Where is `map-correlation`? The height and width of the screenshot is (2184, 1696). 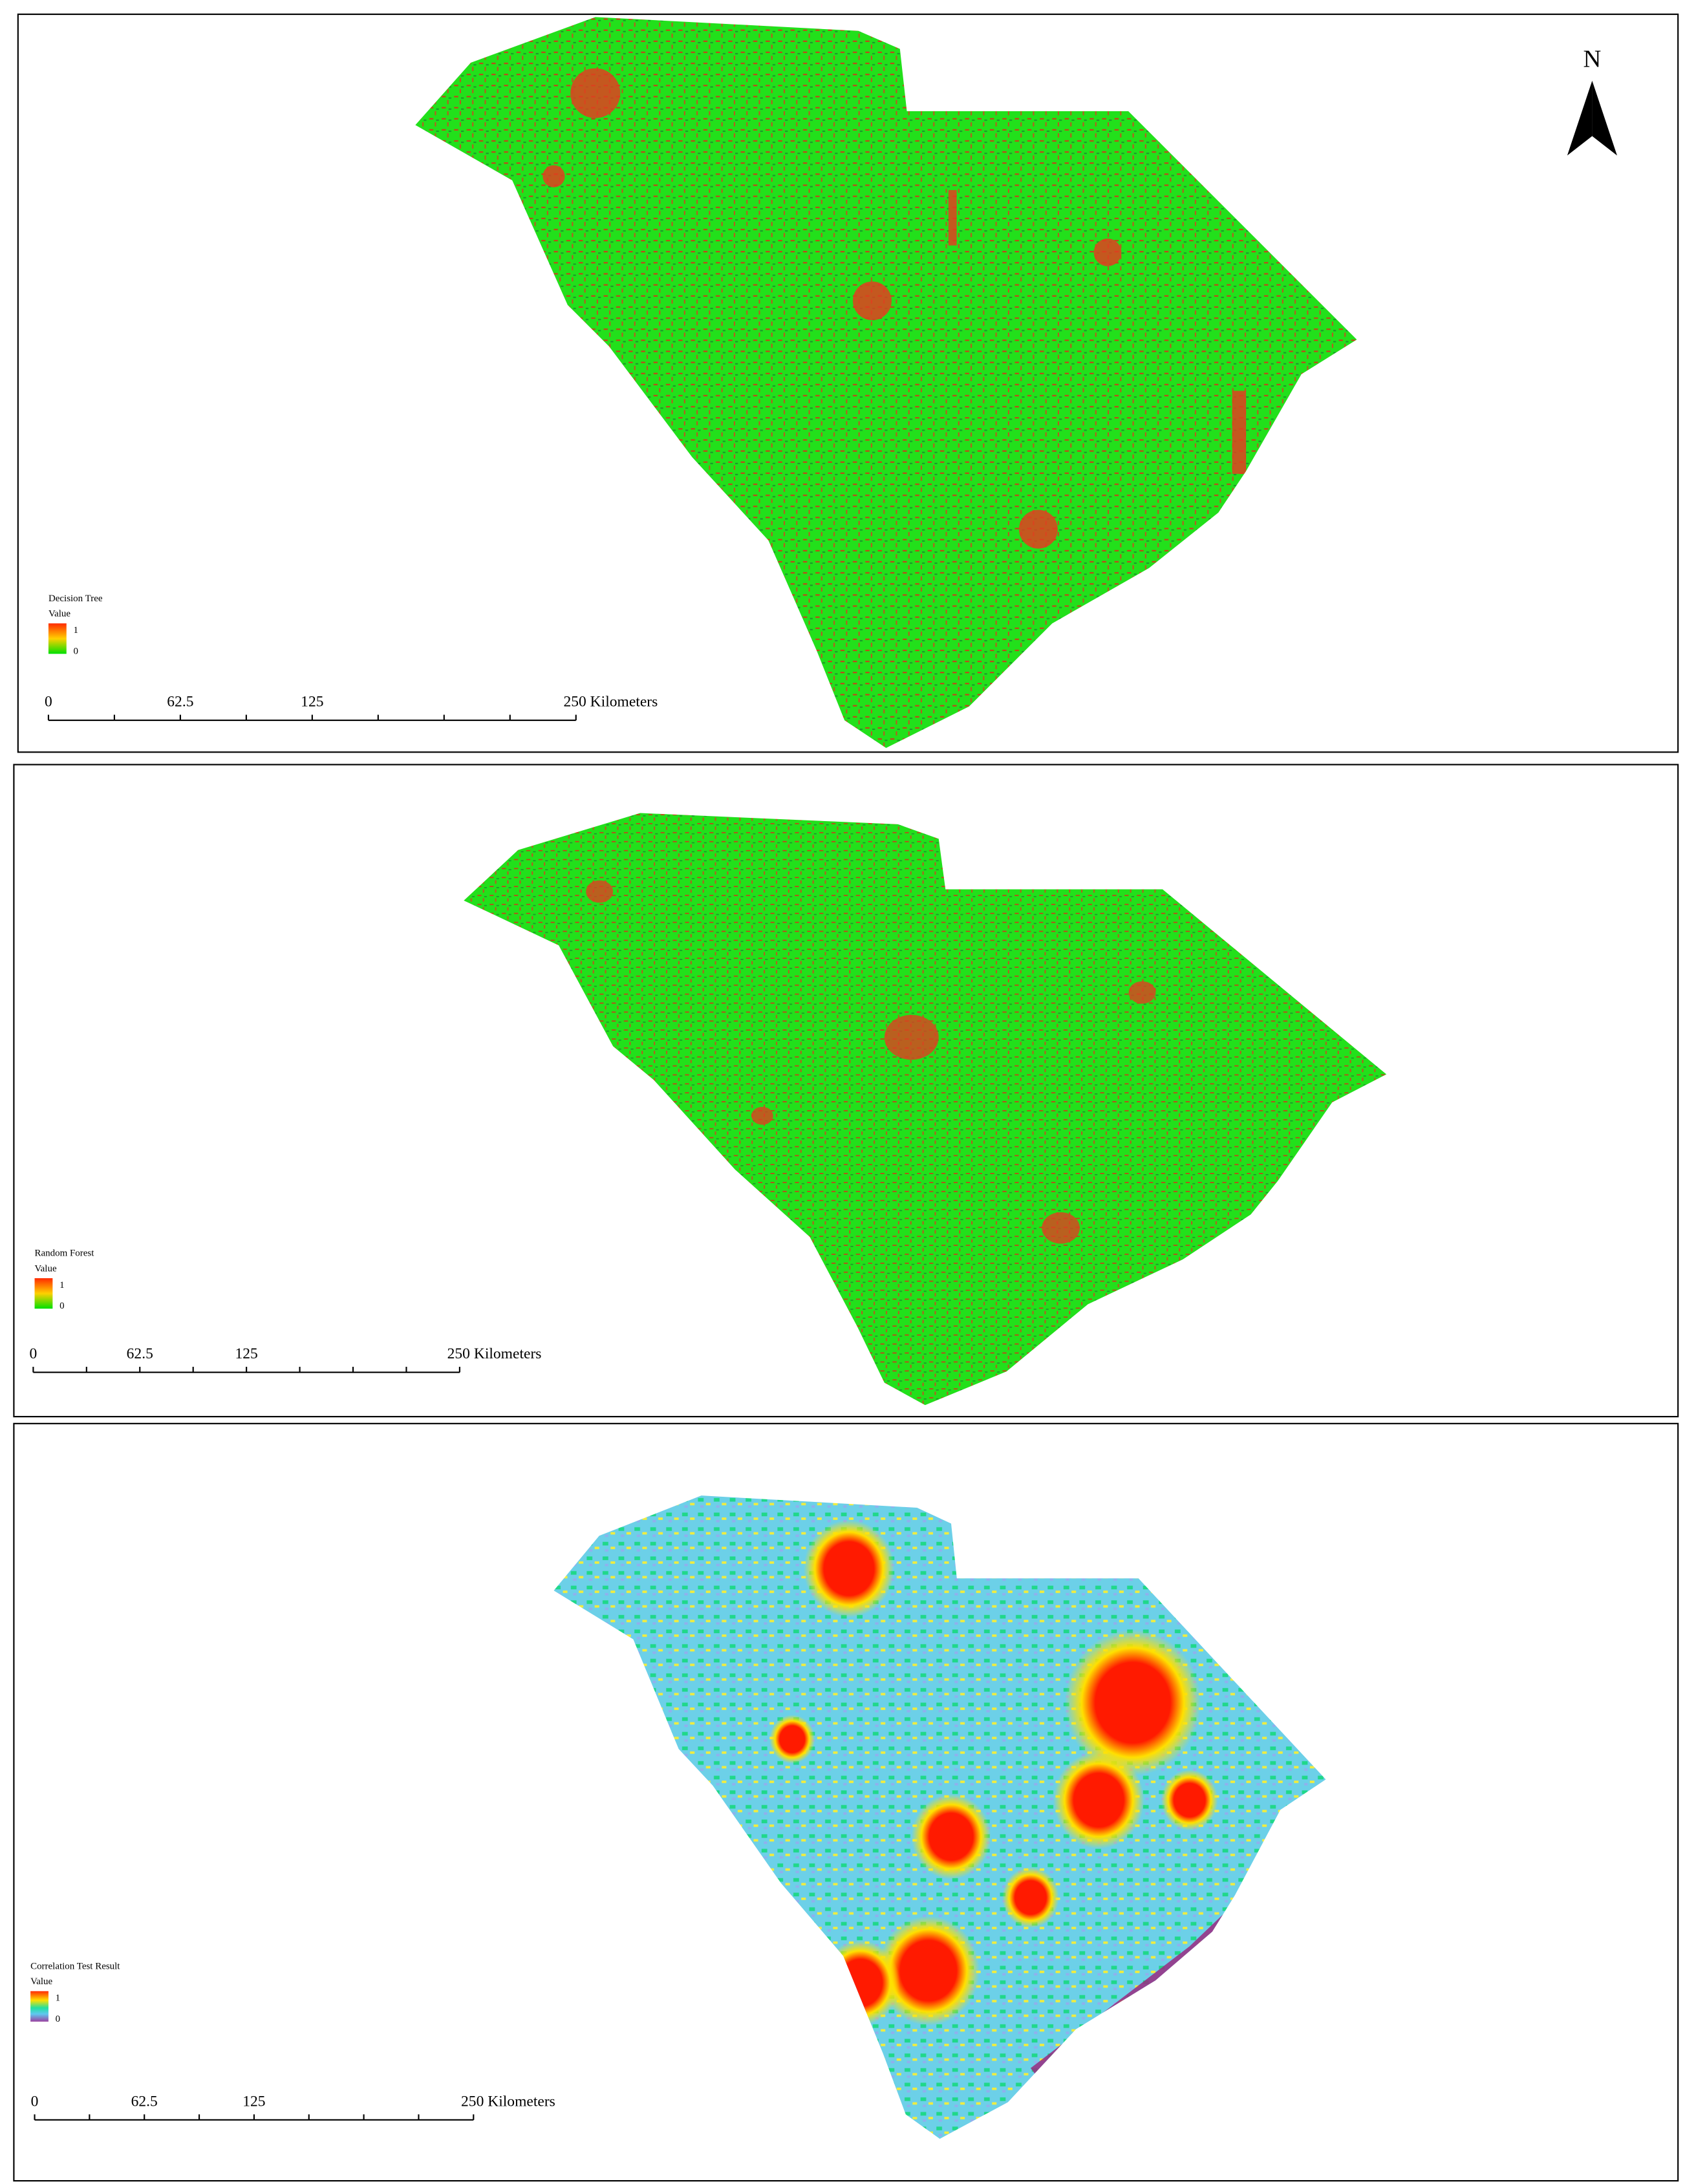
map-correlation is located at coordinates (939, 1817).